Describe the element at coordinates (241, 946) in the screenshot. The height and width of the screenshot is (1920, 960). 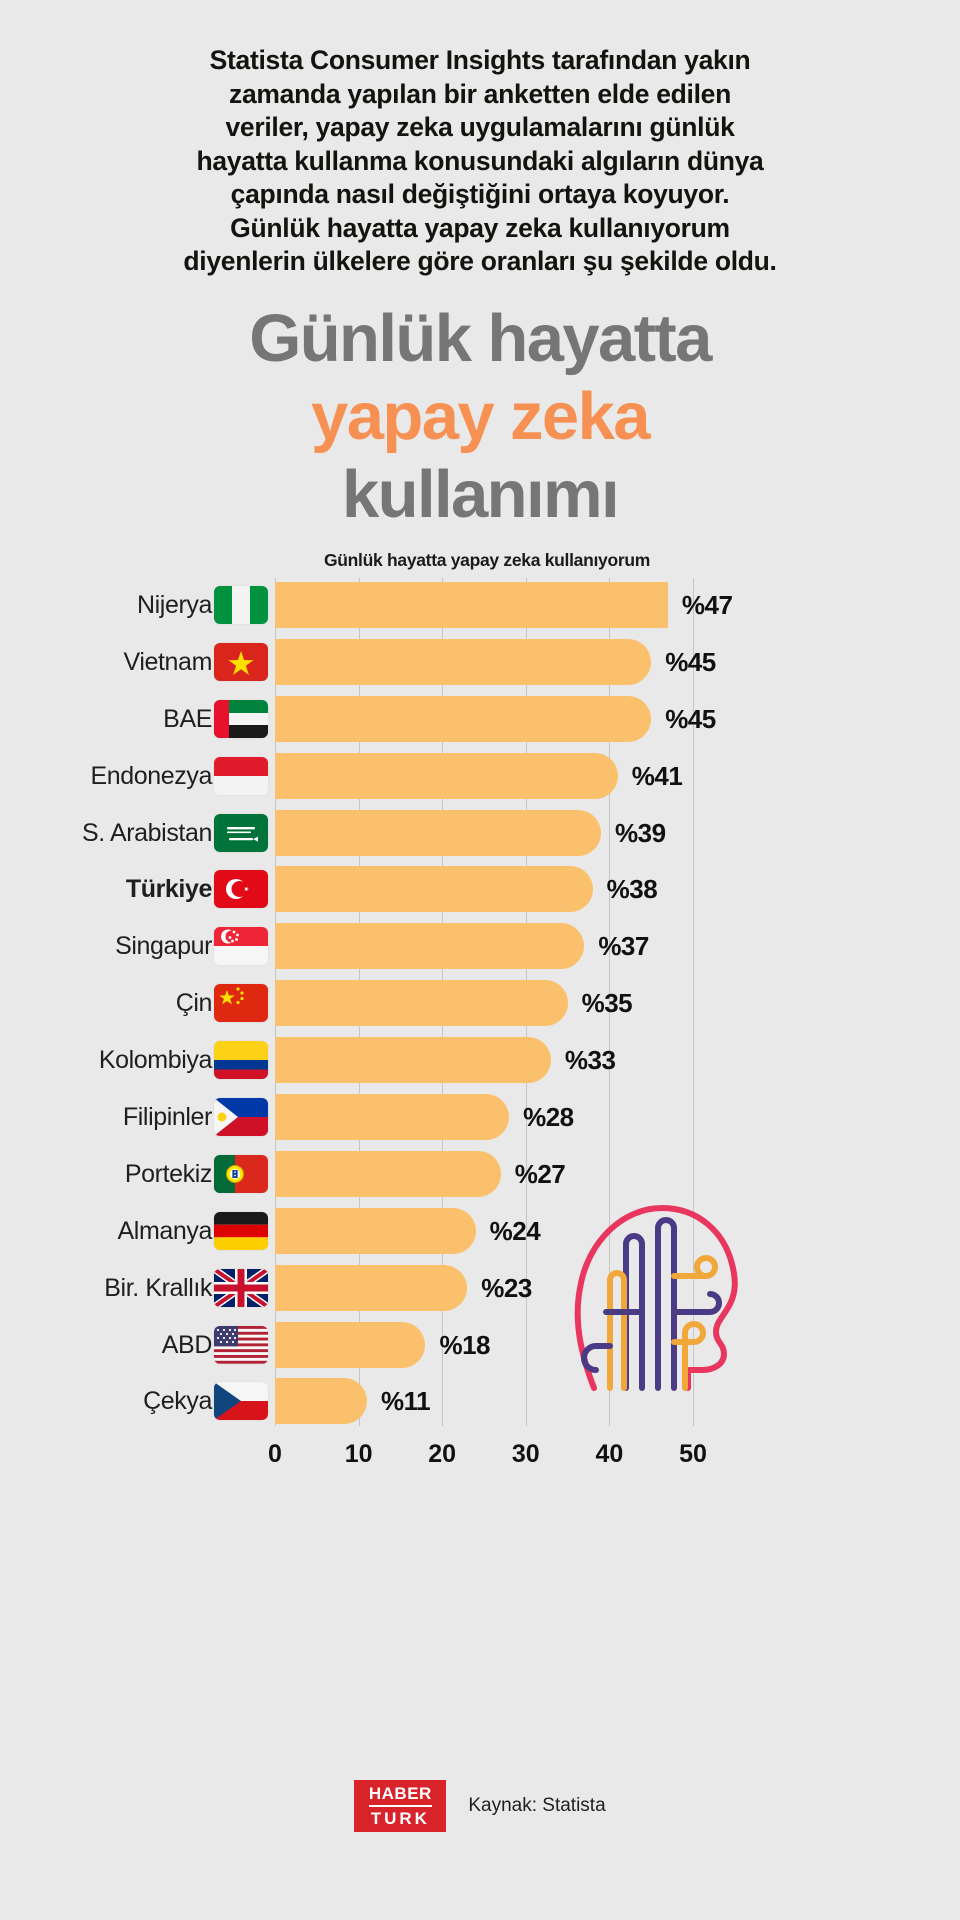
I see `flag-icon-sg` at that location.